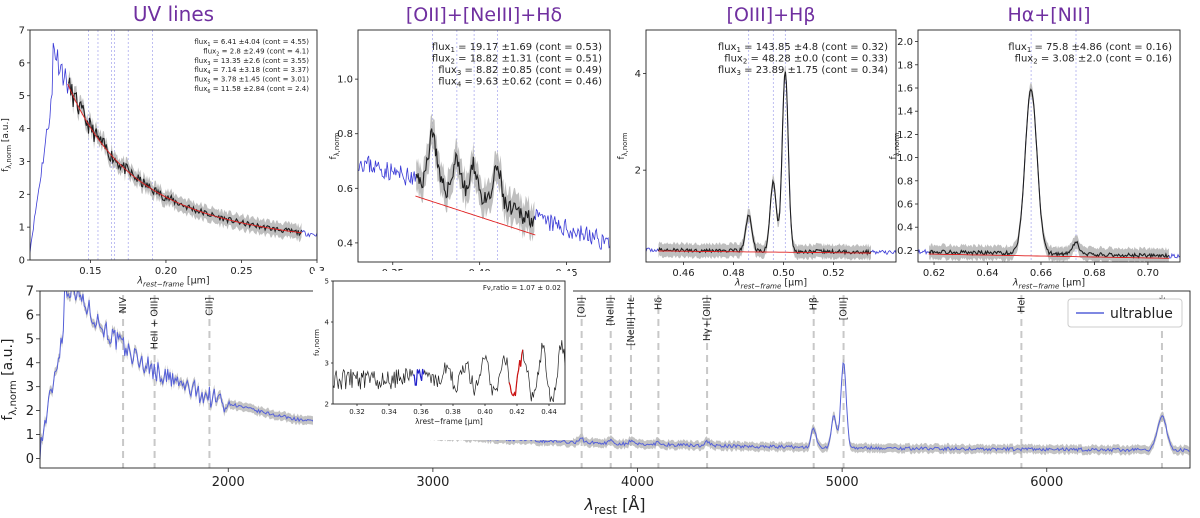  I want to click on x-tick-label: 0.40, so click(485, 412).